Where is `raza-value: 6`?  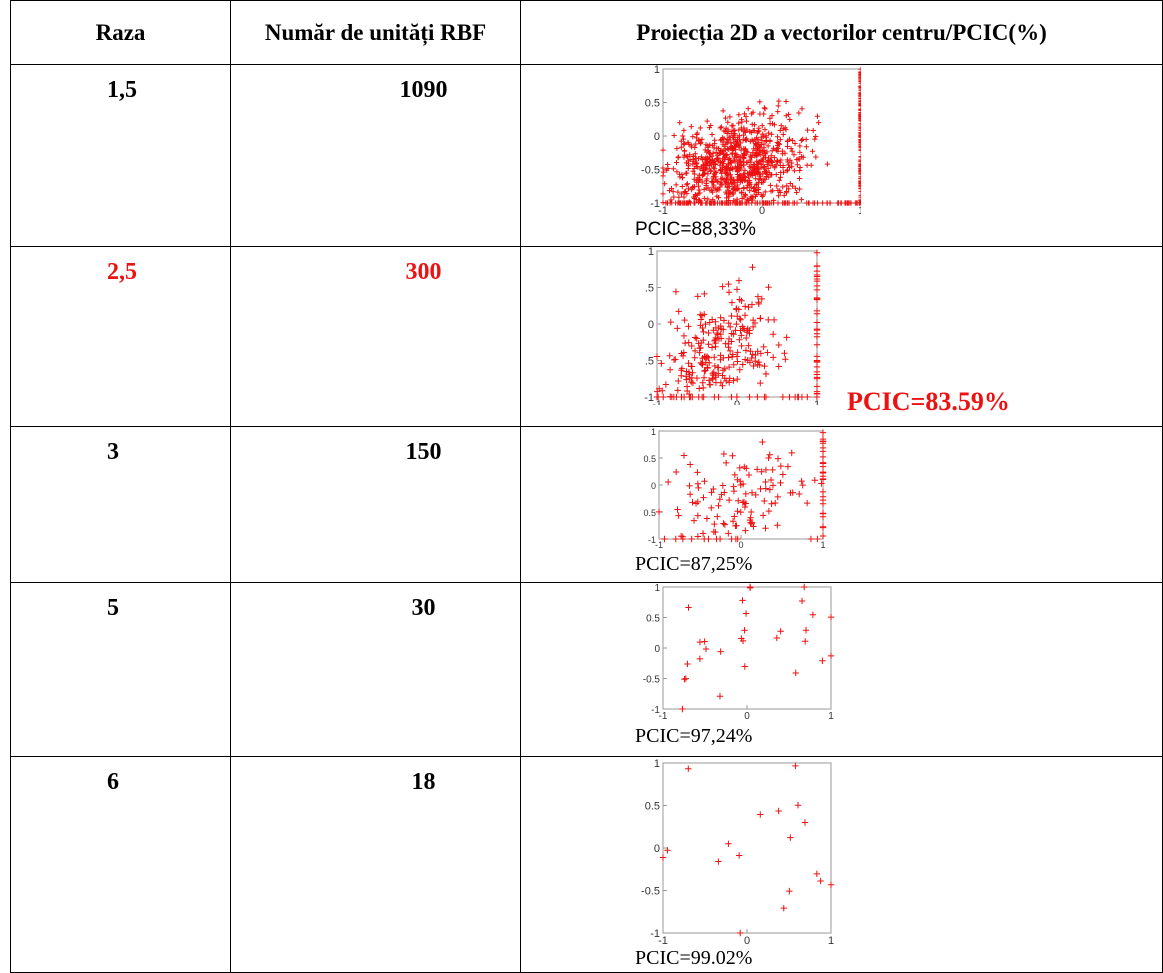 raza-value: 6 is located at coordinates (113, 782).